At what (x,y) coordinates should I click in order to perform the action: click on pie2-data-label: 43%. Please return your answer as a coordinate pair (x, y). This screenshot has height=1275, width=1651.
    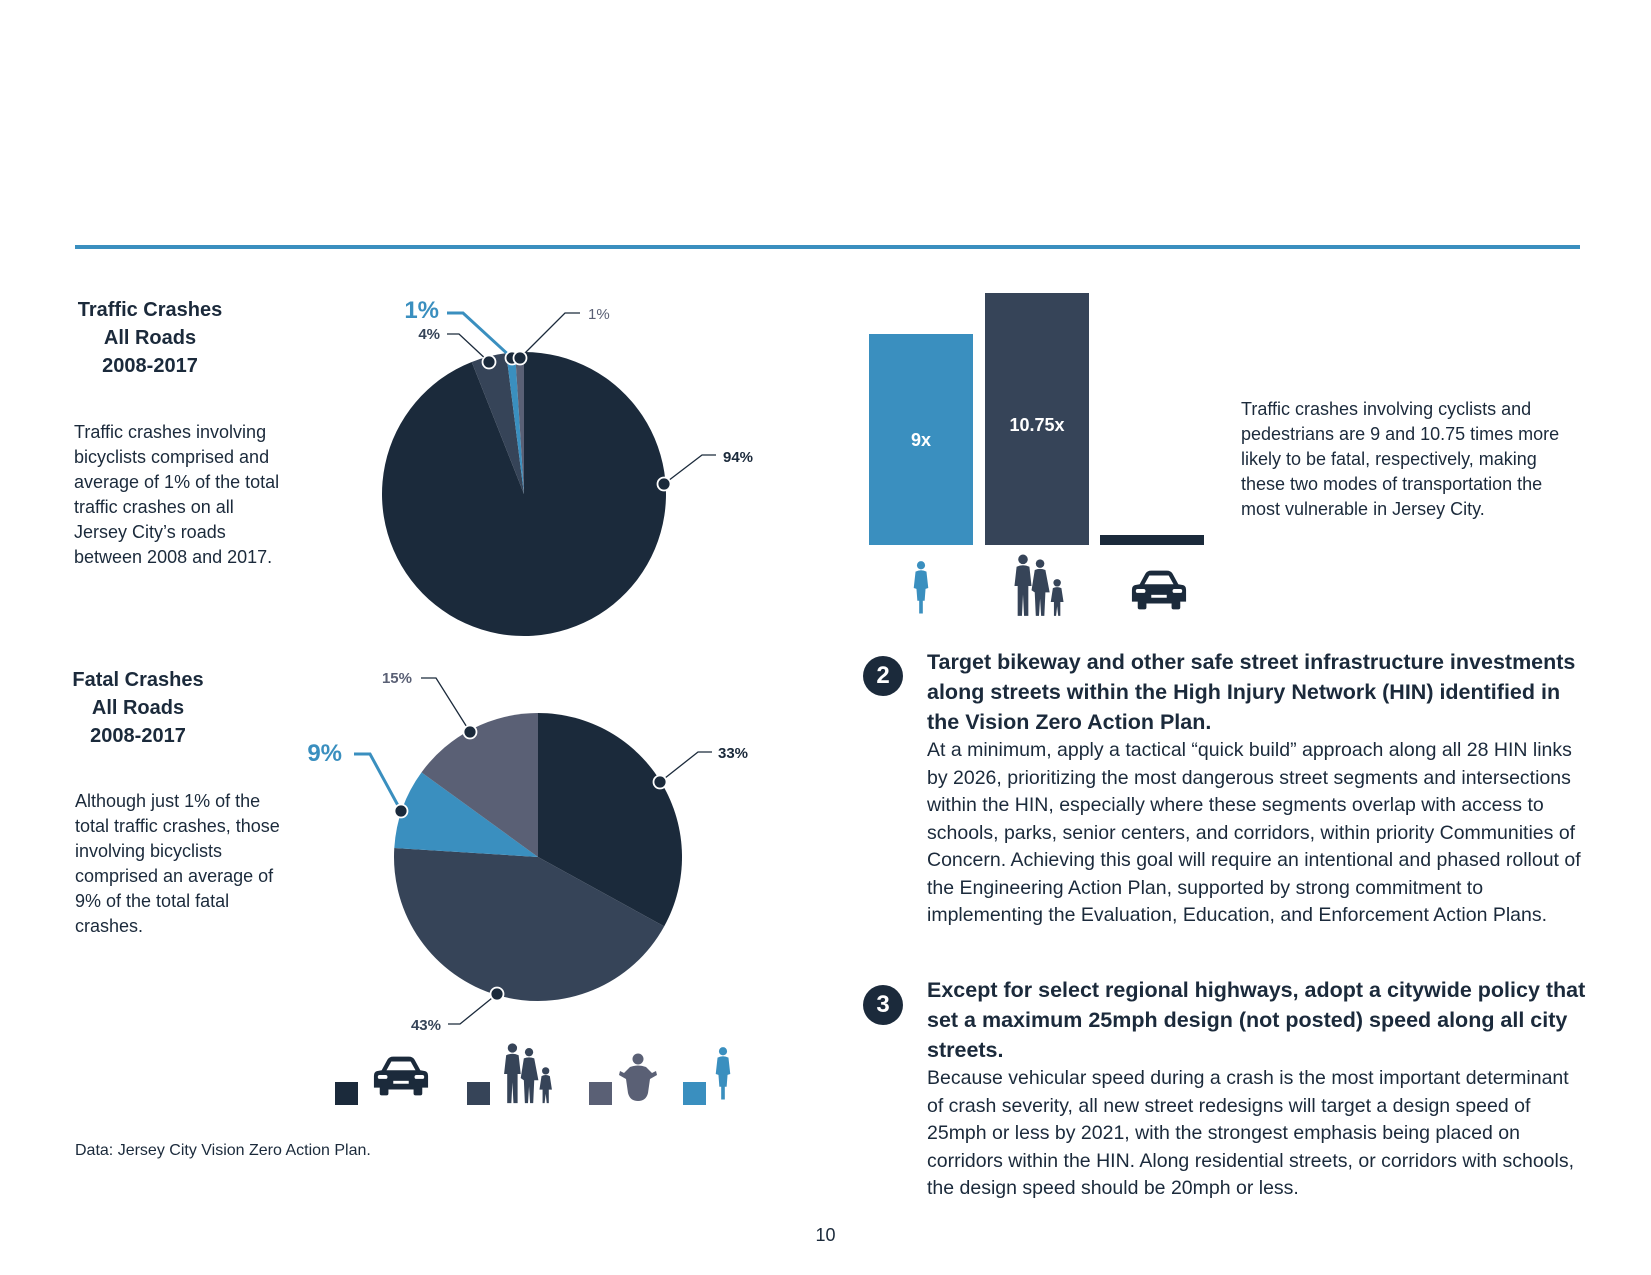
    Looking at the image, I should click on (426, 1025).